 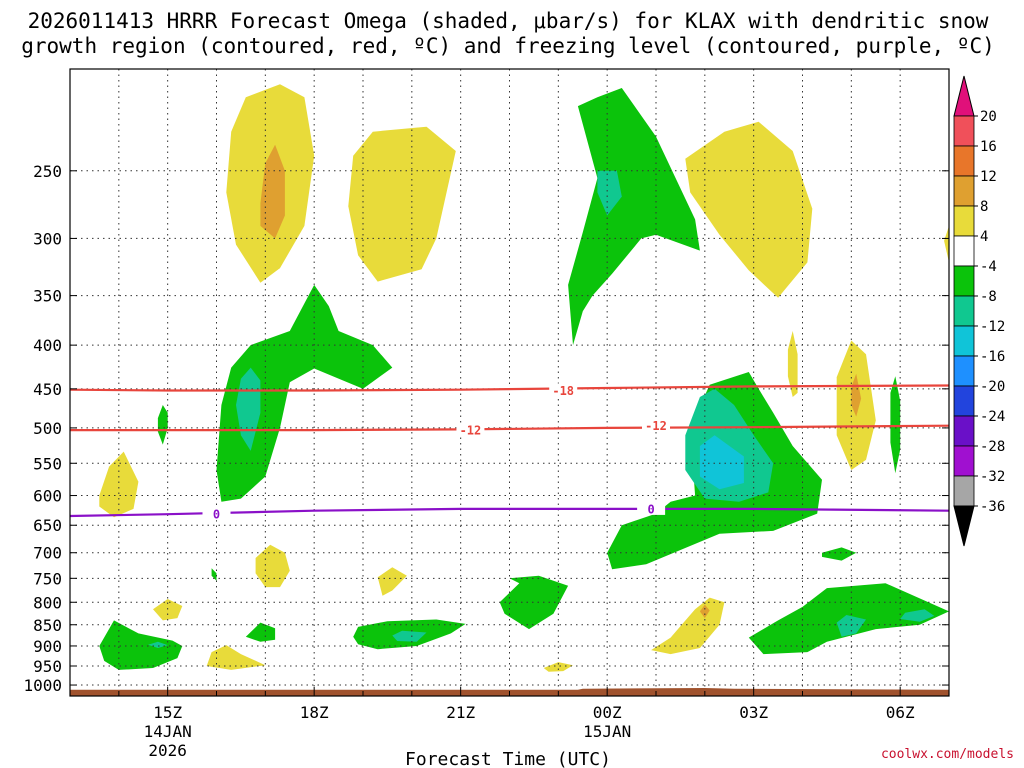 I want to click on colorbar-label: 20, so click(x=988, y=117).